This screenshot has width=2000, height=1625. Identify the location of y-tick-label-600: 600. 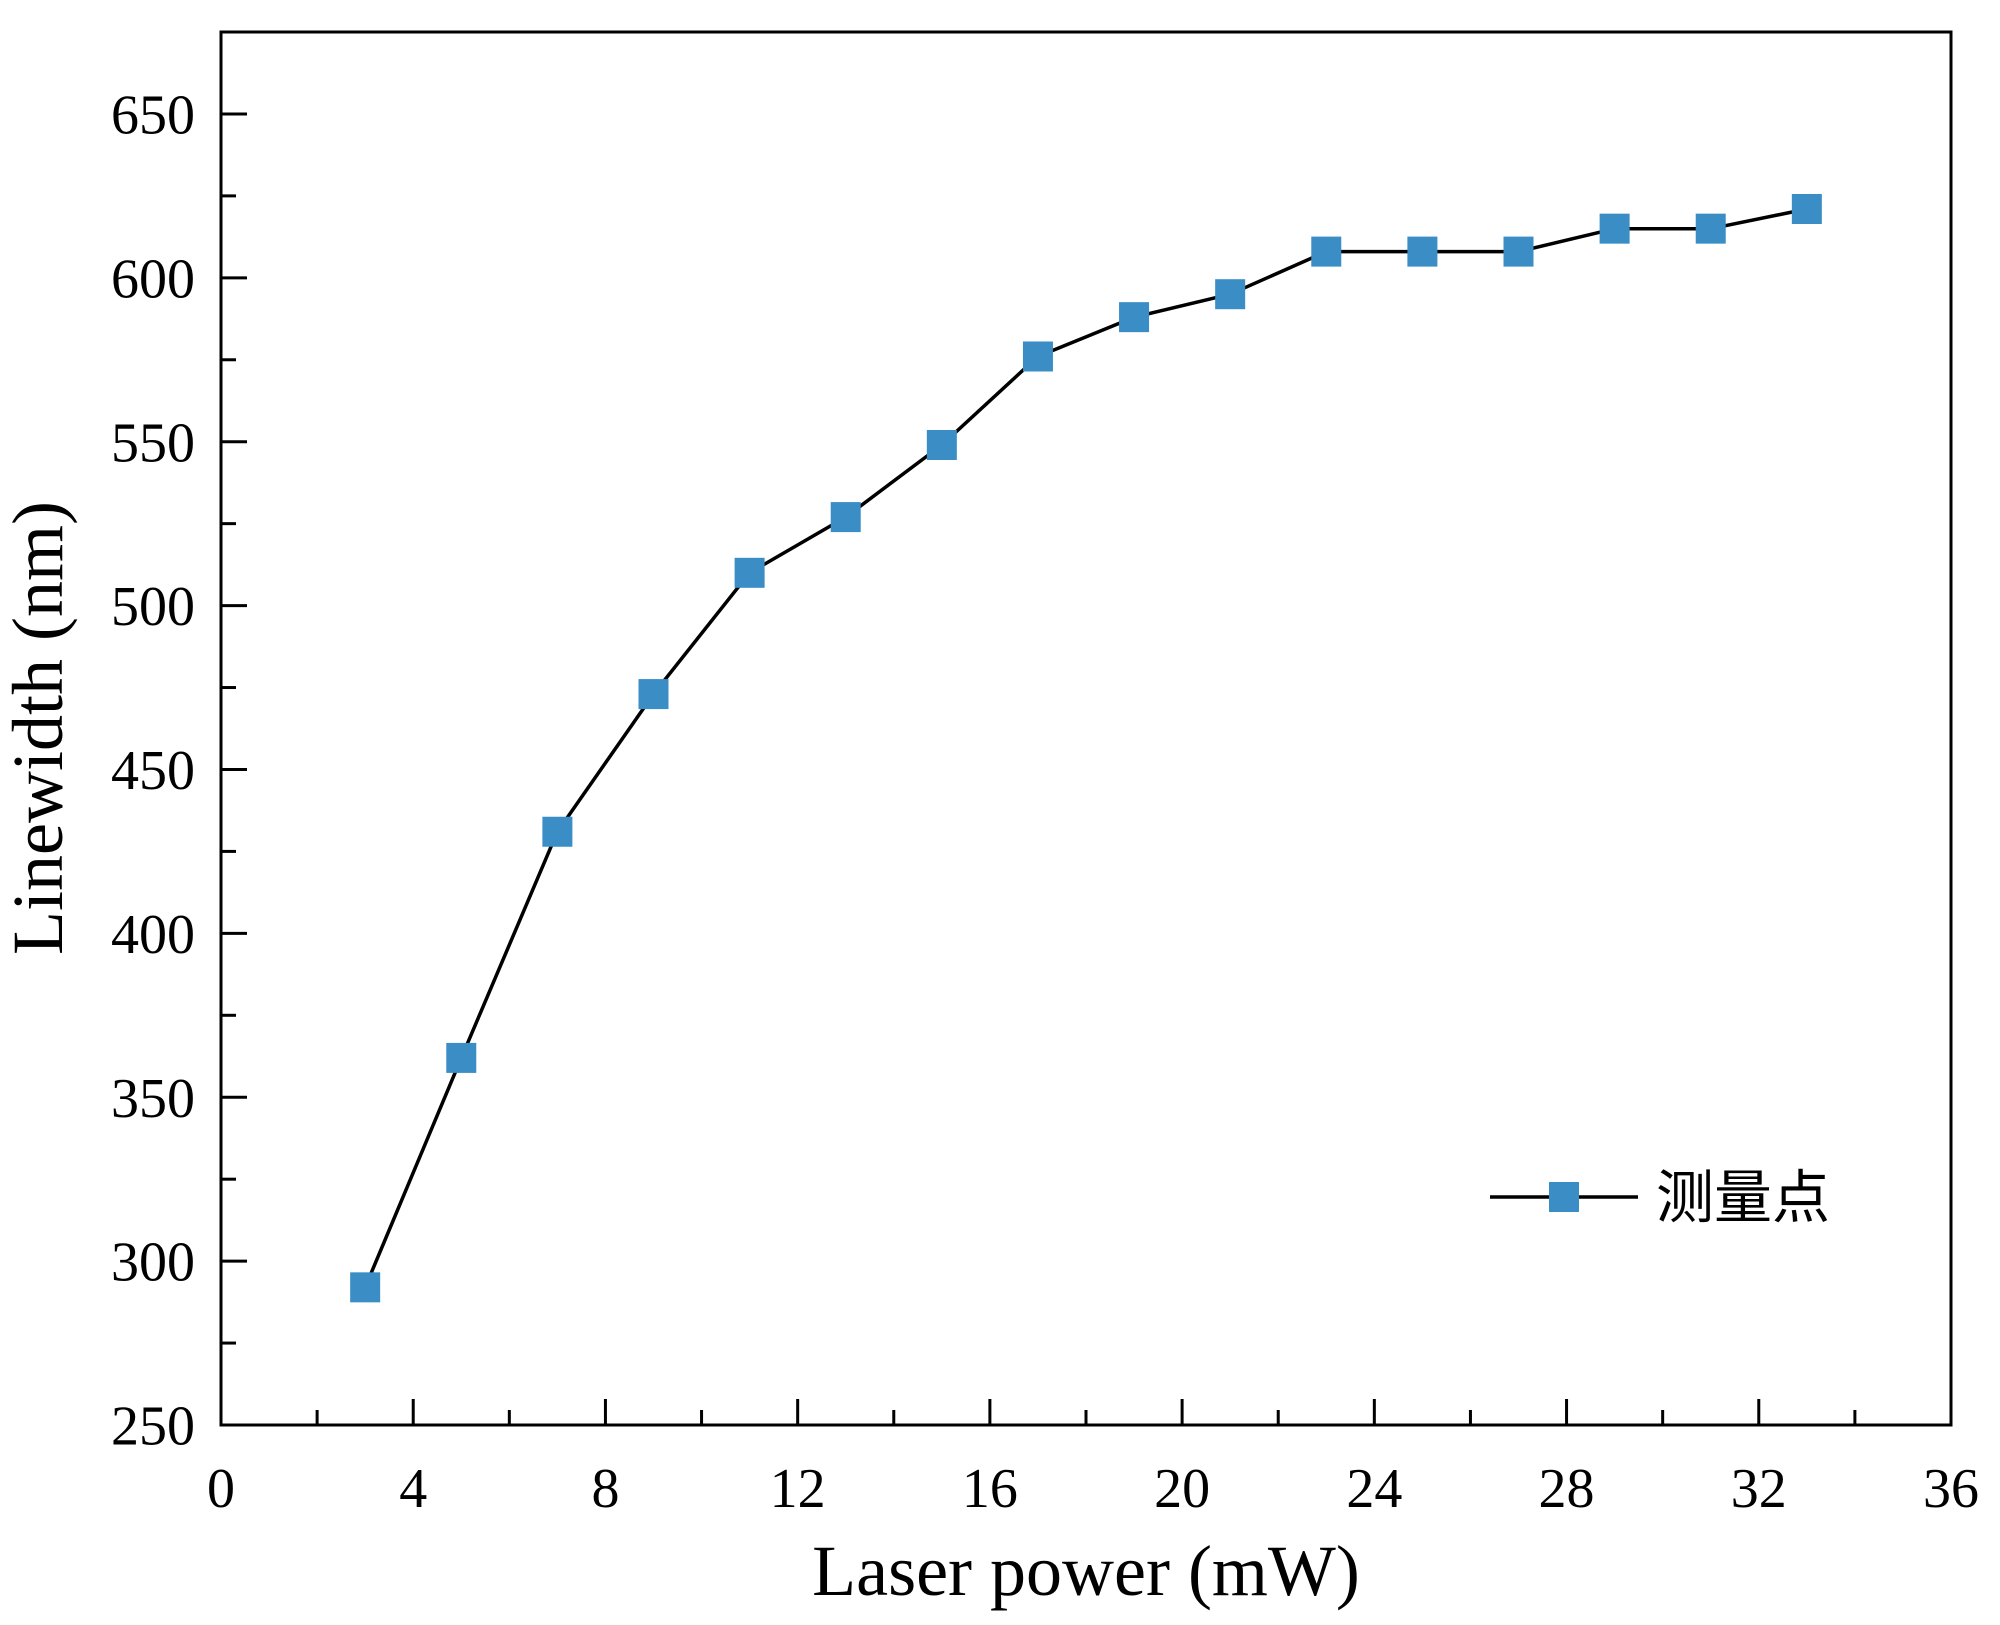
(153, 279).